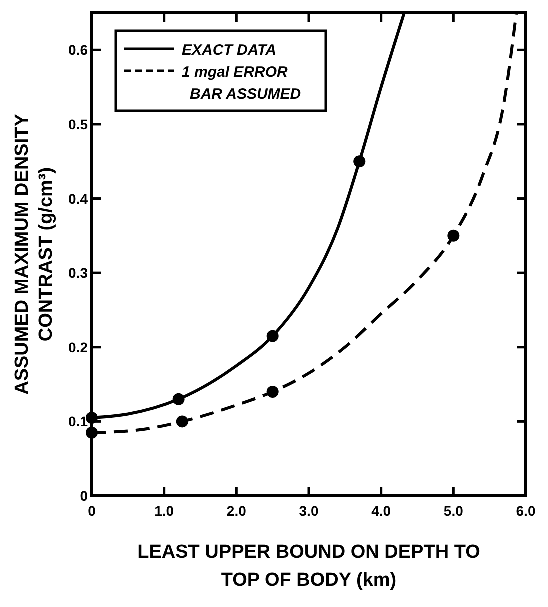 The height and width of the screenshot is (607, 548). Describe the element at coordinates (84, 496) in the screenshot. I see `y-tick-label: 0` at that location.